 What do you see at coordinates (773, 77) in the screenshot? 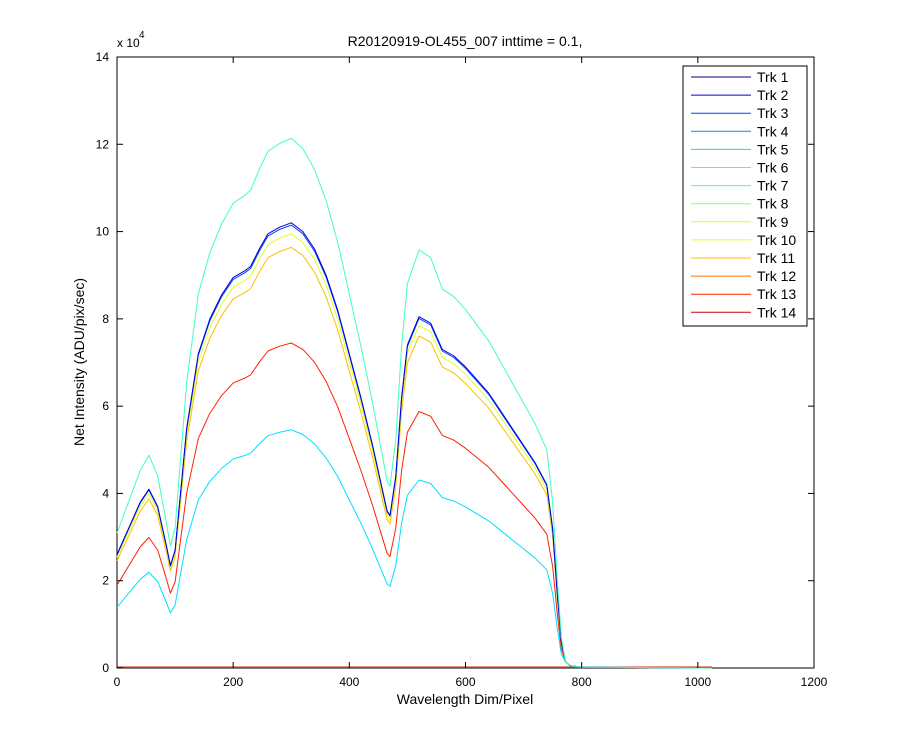
I see `legend-label: Trk 1` at bounding box center [773, 77].